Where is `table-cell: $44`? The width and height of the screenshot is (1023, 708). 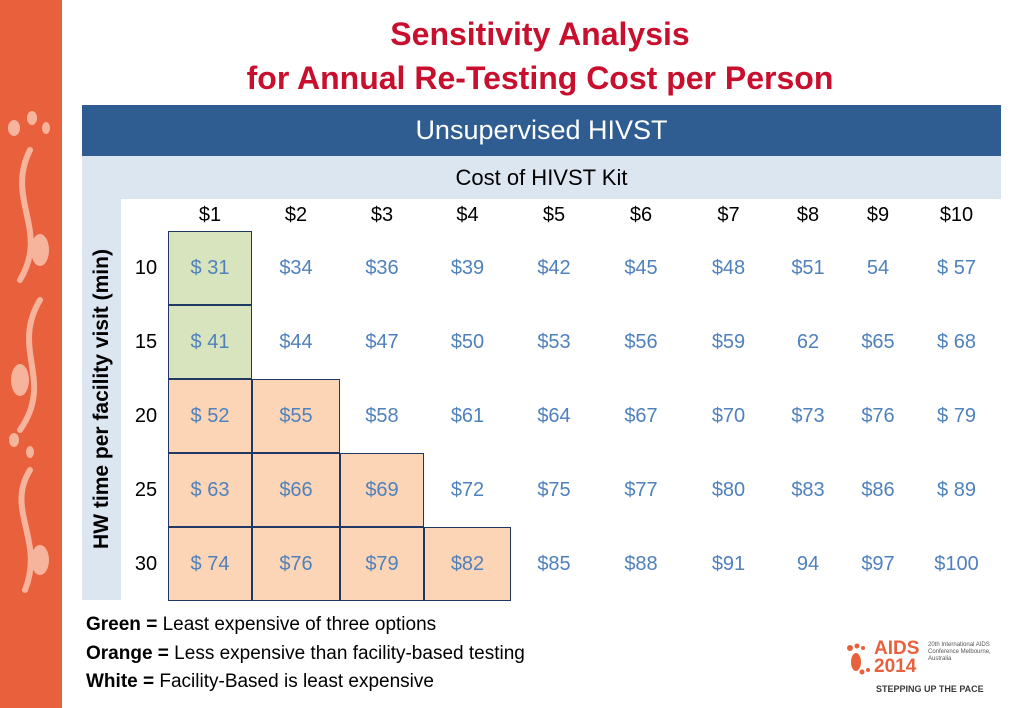
table-cell: $44 is located at coordinates (296, 341).